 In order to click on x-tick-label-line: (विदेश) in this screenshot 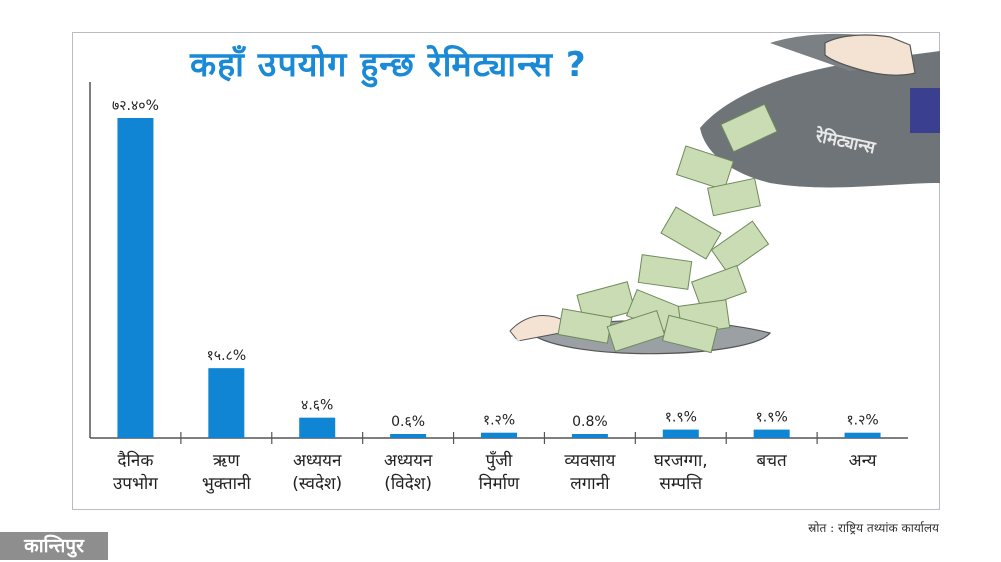, I will do `click(408, 484)`.